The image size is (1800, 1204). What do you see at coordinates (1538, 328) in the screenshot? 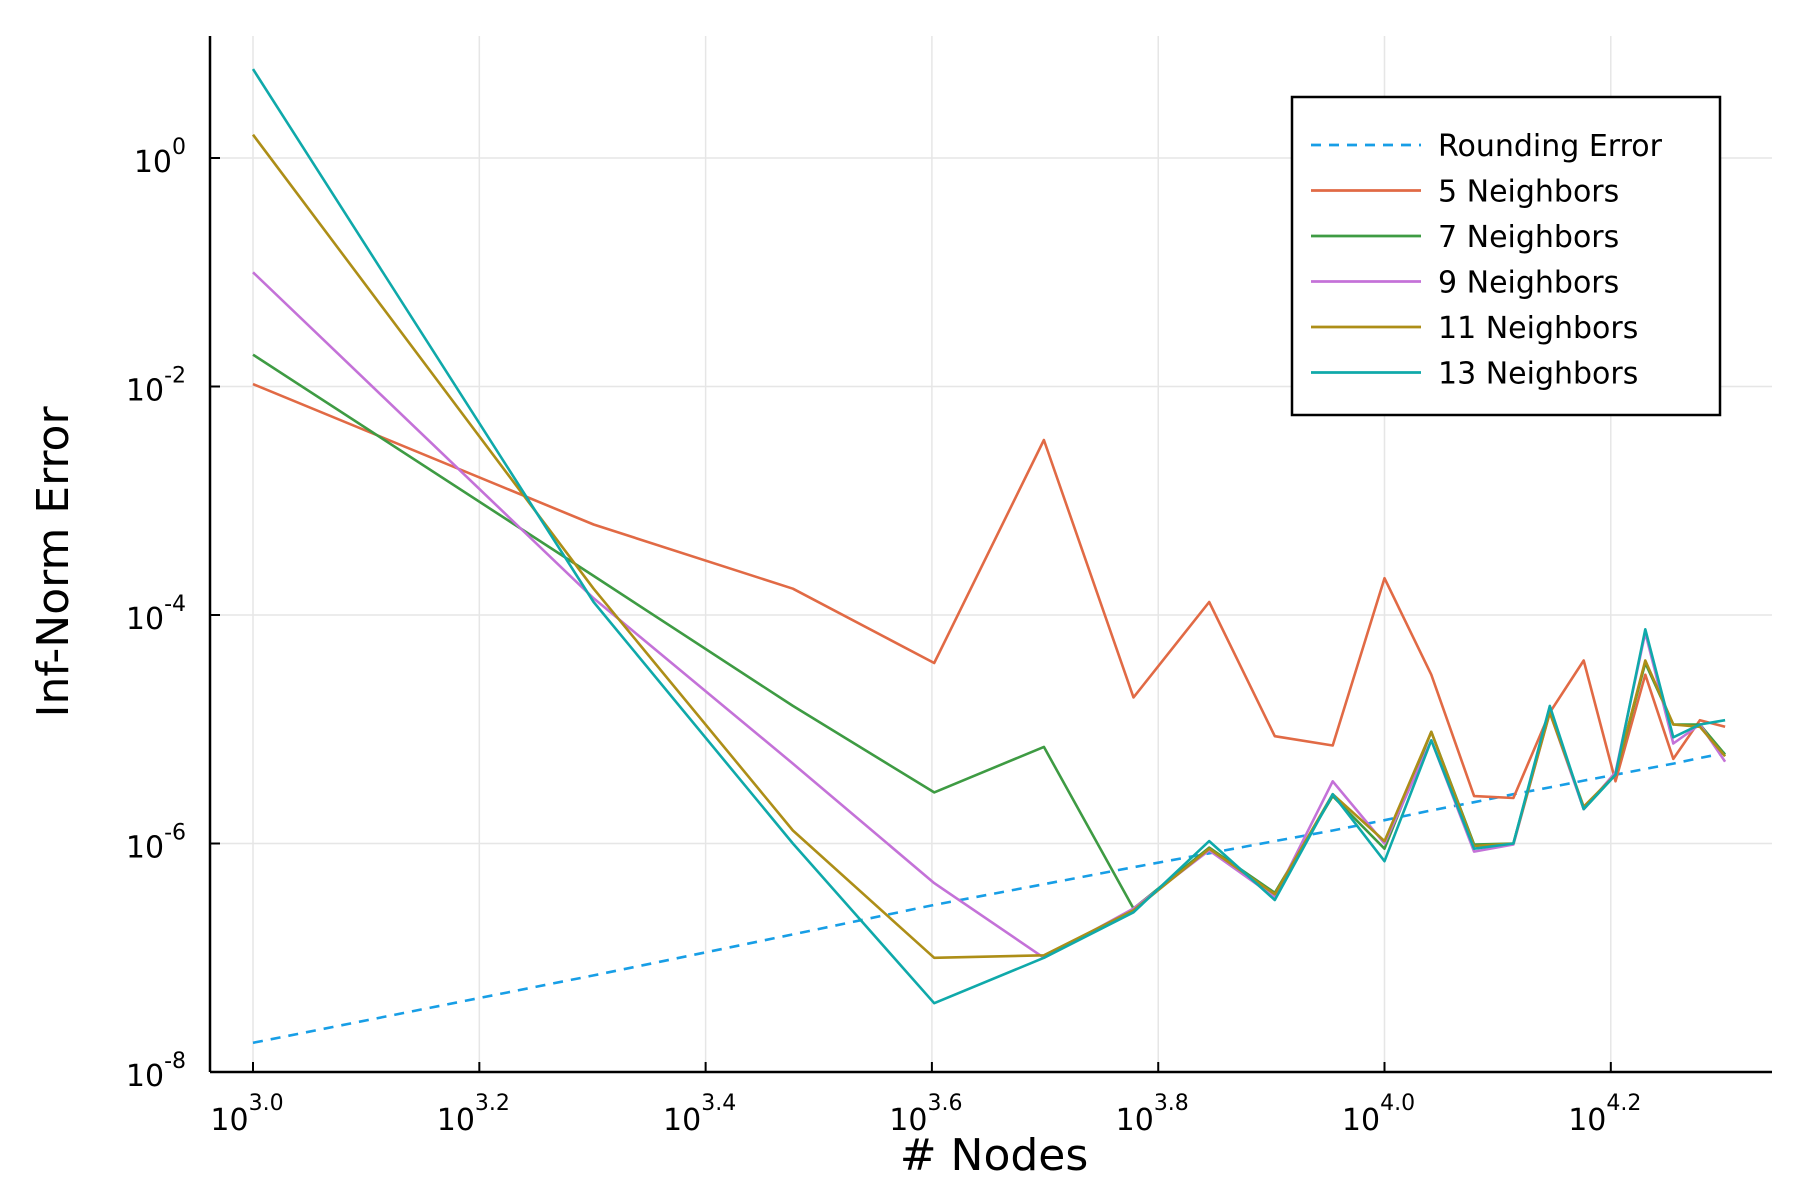
I see `legend-label: 11 Neighbors` at bounding box center [1538, 328].